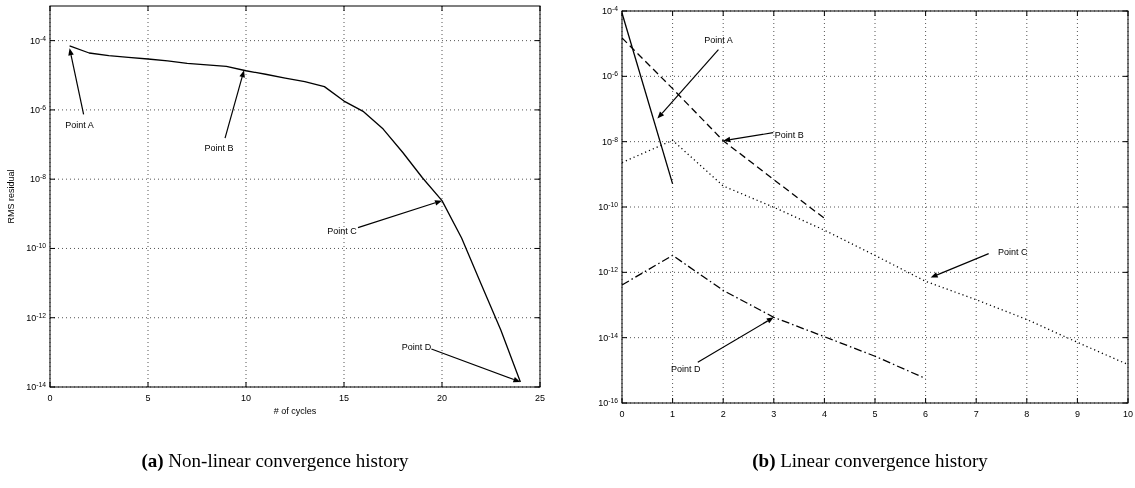 This screenshot has width=1135, height=488. What do you see at coordinates (723, 414) in the screenshot?
I see `x-tick-label: 2` at bounding box center [723, 414].